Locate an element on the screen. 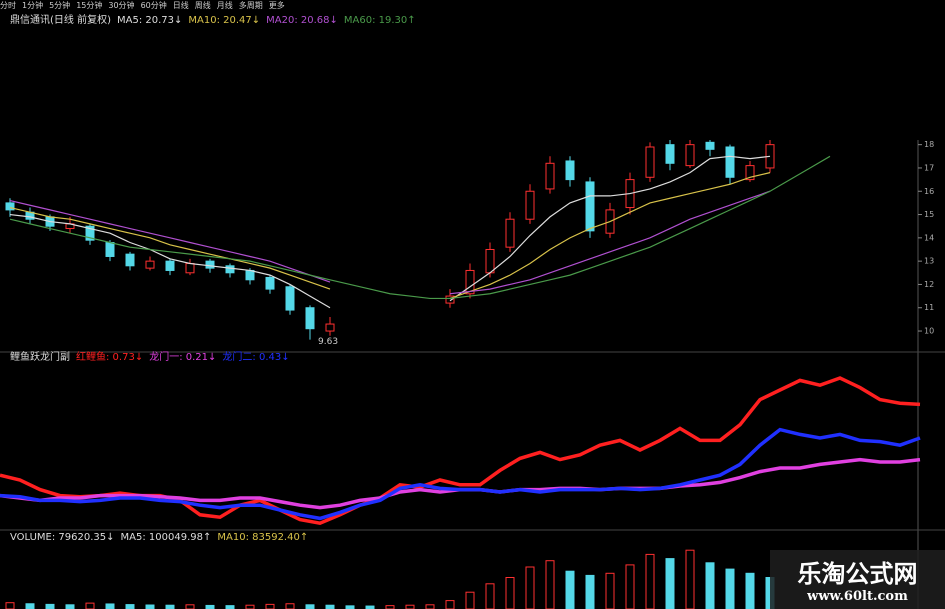 This screenshot has height=609, width=945. legend-entry: MA20: 20.68↓ is located at coordinates (302, 20).